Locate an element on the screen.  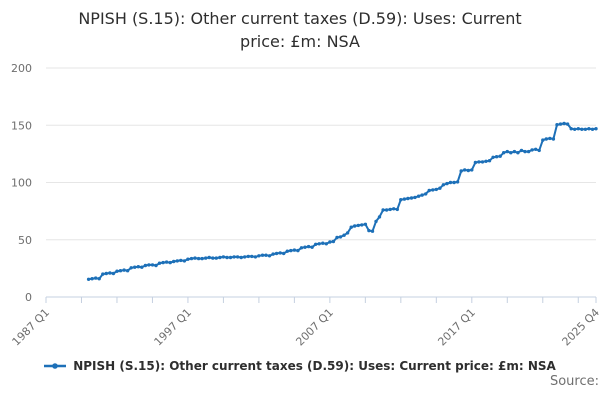
svg-text: 2017 Q1 is located at coordinates (456, 327).